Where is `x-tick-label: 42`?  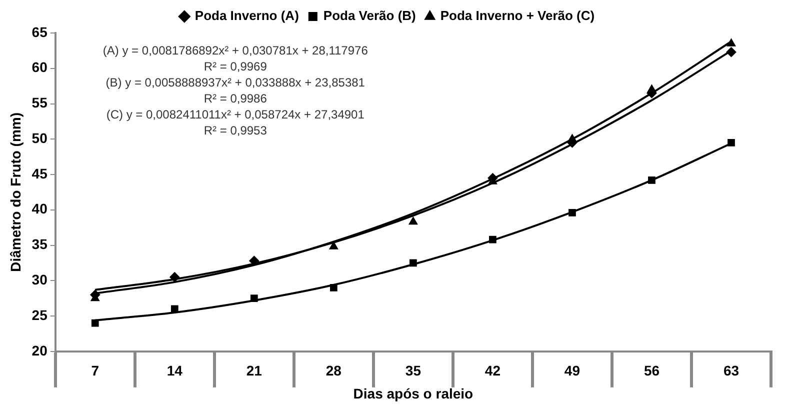 x-tick-label: 42 is located at coordinates (492, 370).